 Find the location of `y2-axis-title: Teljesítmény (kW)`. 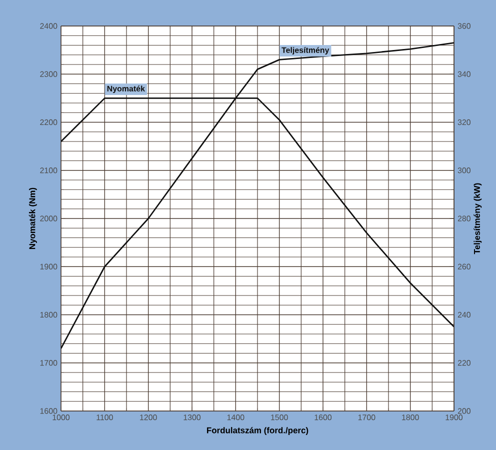

y2-axis-title: Teljesítmény (kW) is located at coordinates (478, 218).